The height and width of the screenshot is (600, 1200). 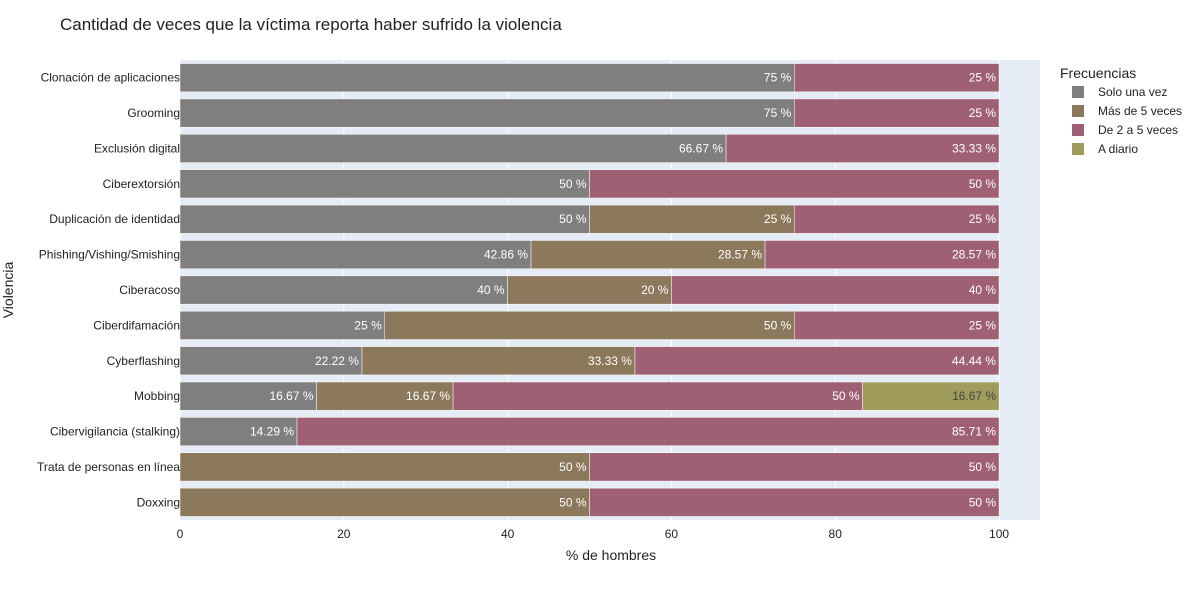 What do you see at coordinates (272, 432) in the screenshot?
I see `bar-value-label: 14.29 %` at bounding box center [272, 432].